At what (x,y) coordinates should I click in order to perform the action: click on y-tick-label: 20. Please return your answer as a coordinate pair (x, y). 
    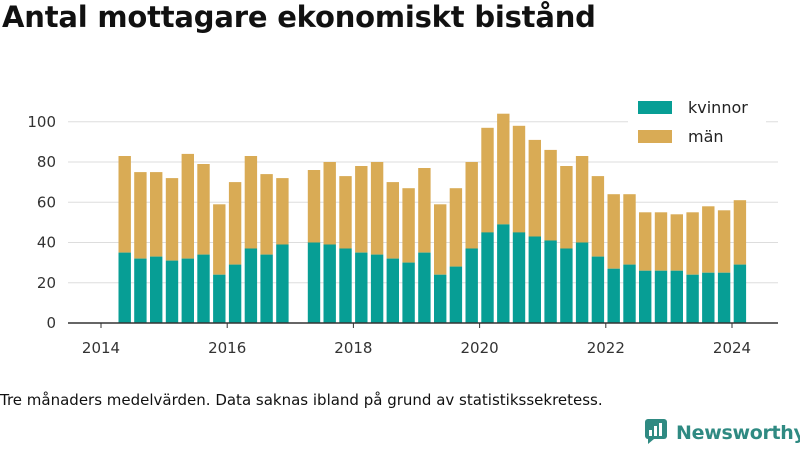
    Looking at the image, I should click on (46, 283).